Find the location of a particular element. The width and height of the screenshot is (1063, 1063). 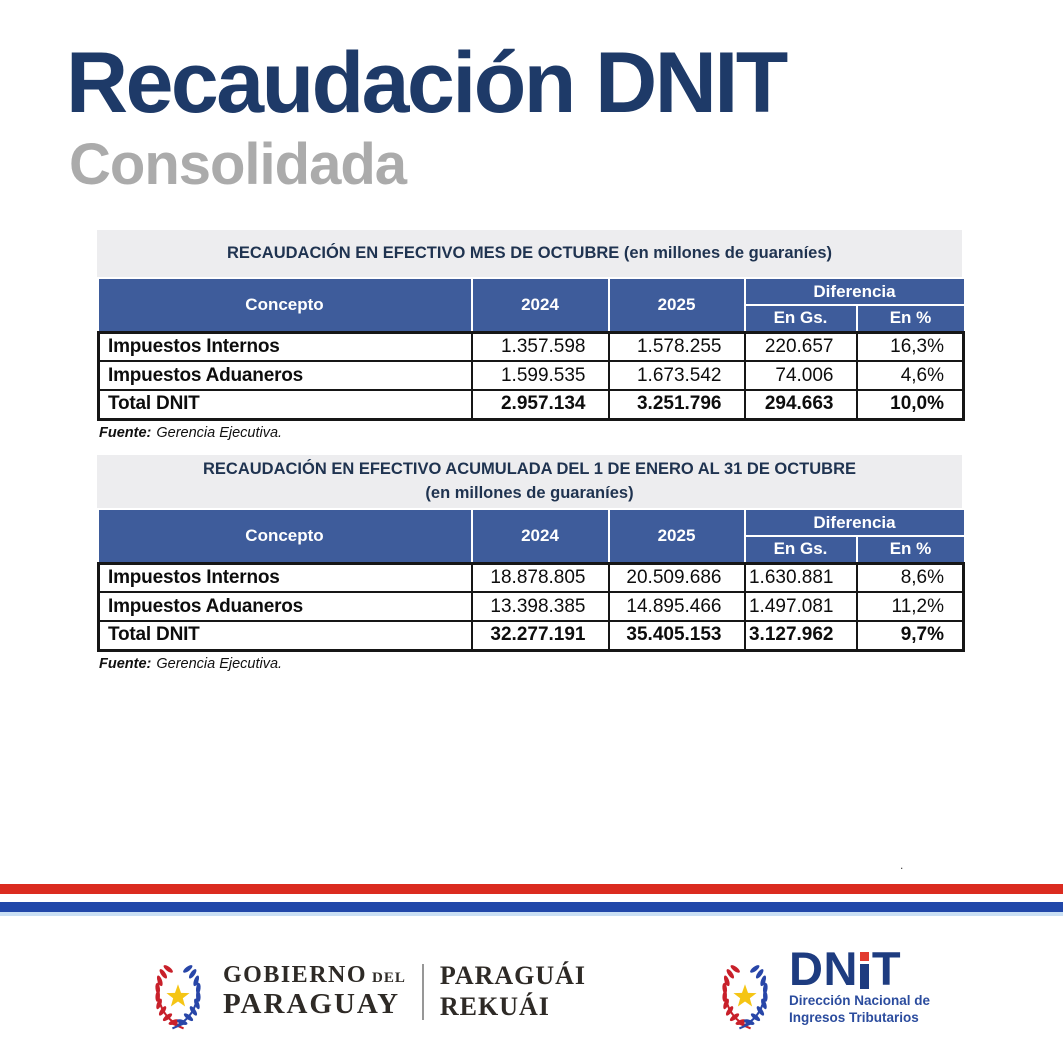

cell-2025: 14.895.466 is located at coordinates (676, 606).